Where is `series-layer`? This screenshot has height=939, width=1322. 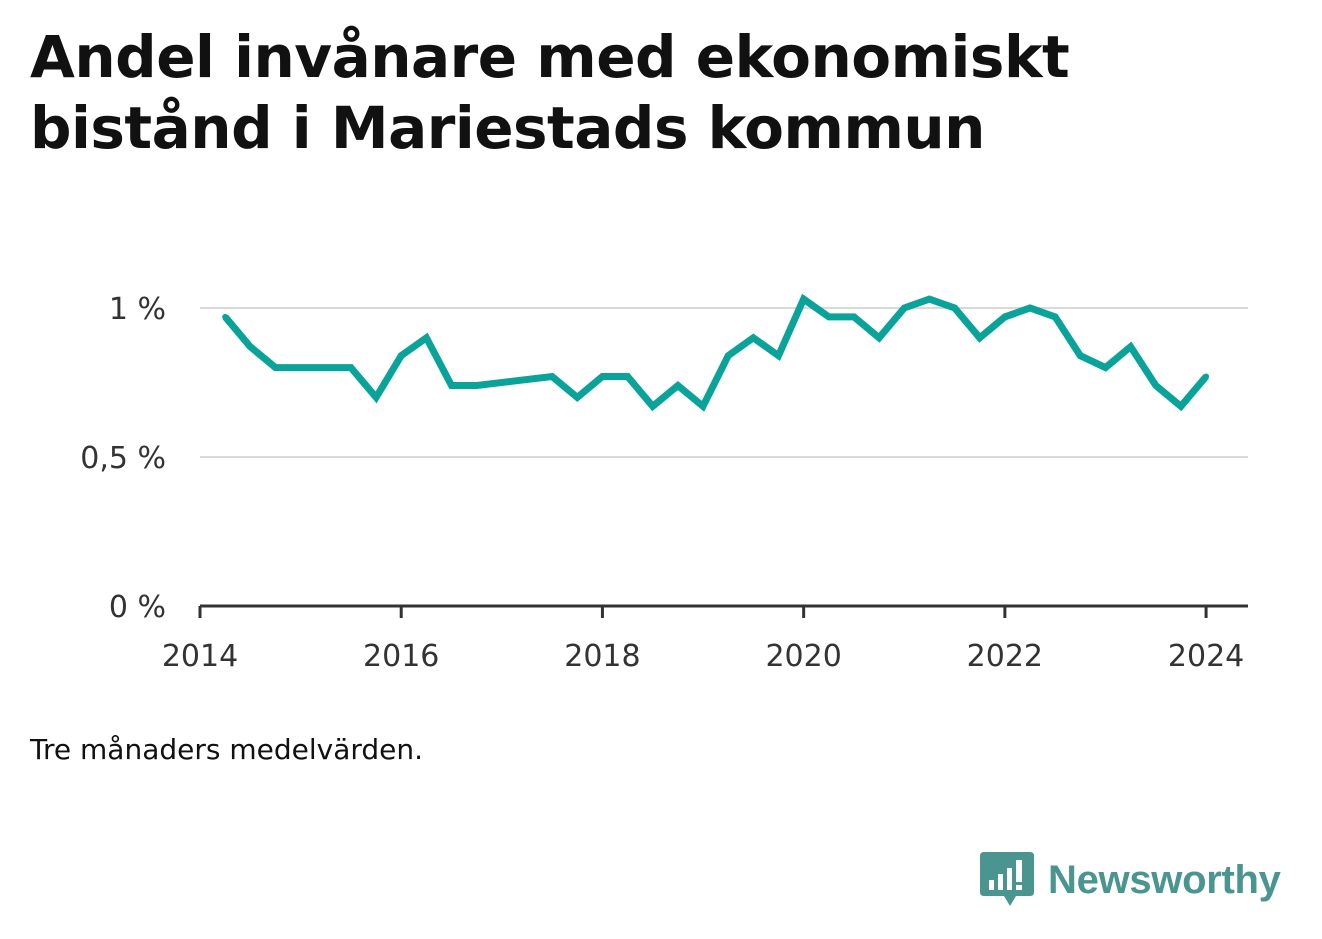 series-layer is located at coordinates (716, 352).